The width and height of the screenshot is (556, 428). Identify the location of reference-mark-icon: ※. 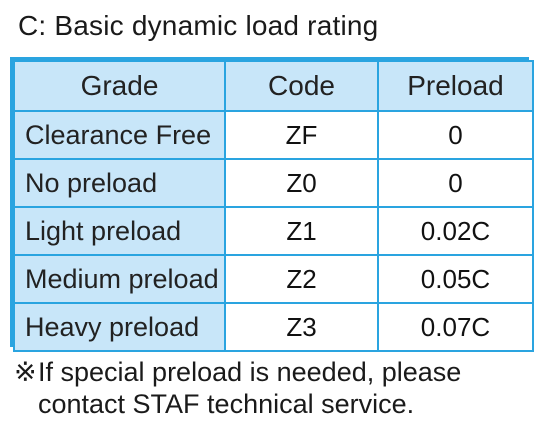
(25, 372).